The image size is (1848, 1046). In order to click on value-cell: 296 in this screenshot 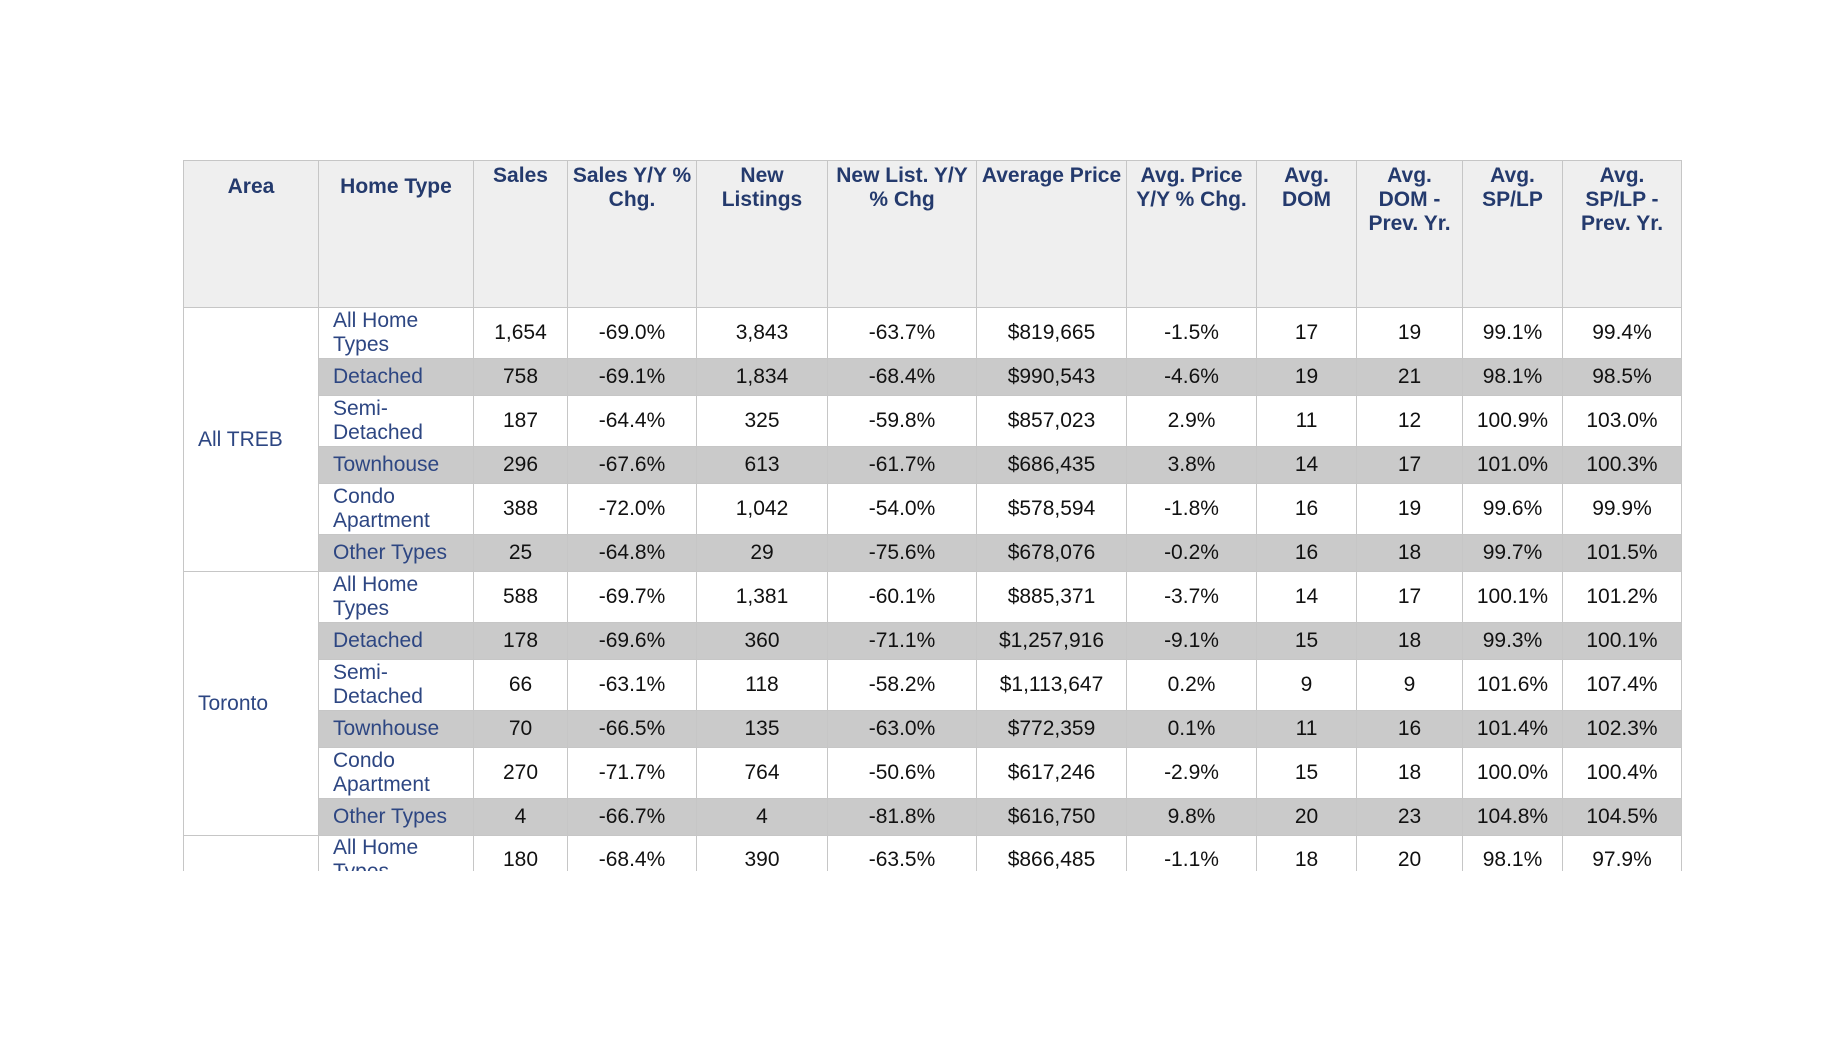, I will do `click(520, 465)`.